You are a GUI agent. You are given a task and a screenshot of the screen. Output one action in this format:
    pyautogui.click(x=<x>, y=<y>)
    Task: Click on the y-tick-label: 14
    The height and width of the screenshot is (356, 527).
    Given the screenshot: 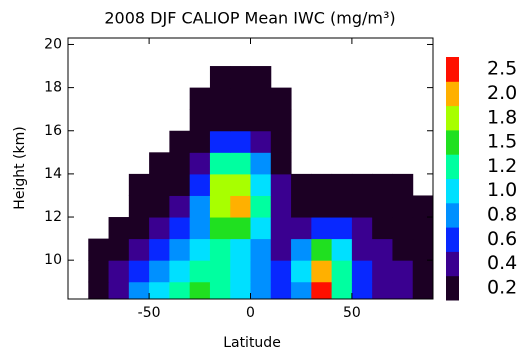 What is the action you would take?
    pyautogui.click(x=53, y=174)
    